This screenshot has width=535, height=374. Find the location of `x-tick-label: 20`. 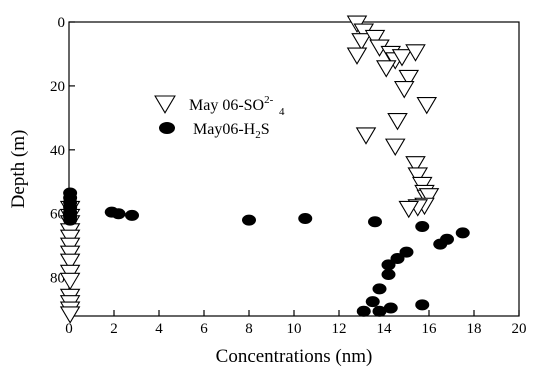

x-tick-label: 20 is located at coordinates (519, 329).